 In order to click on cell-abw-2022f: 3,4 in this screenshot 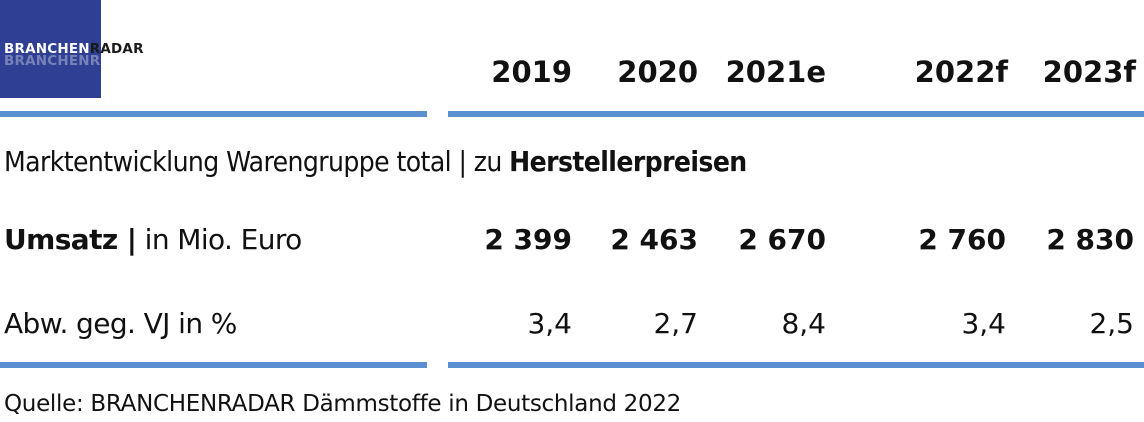, I will do `click(983, 323)`.